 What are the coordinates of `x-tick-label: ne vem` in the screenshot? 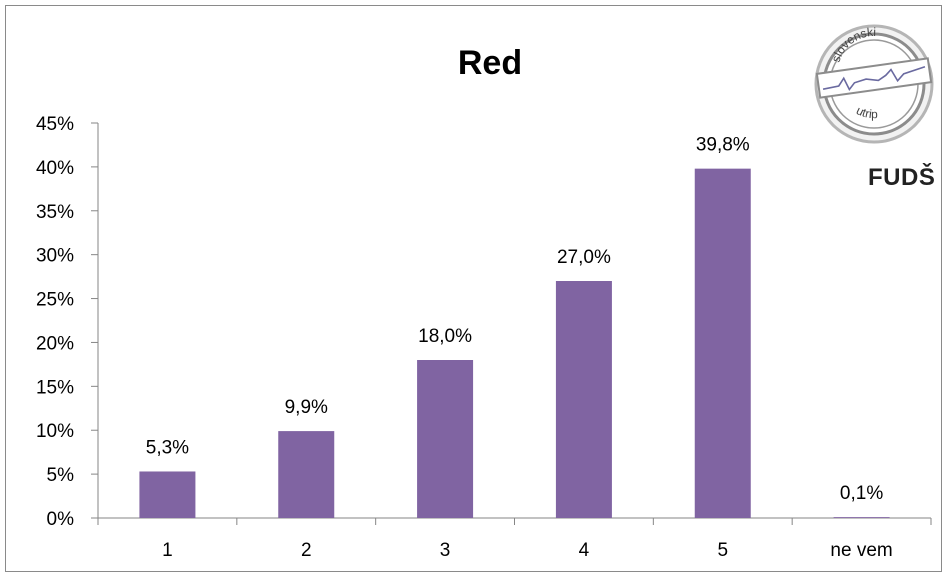 It's located at (861, 550).